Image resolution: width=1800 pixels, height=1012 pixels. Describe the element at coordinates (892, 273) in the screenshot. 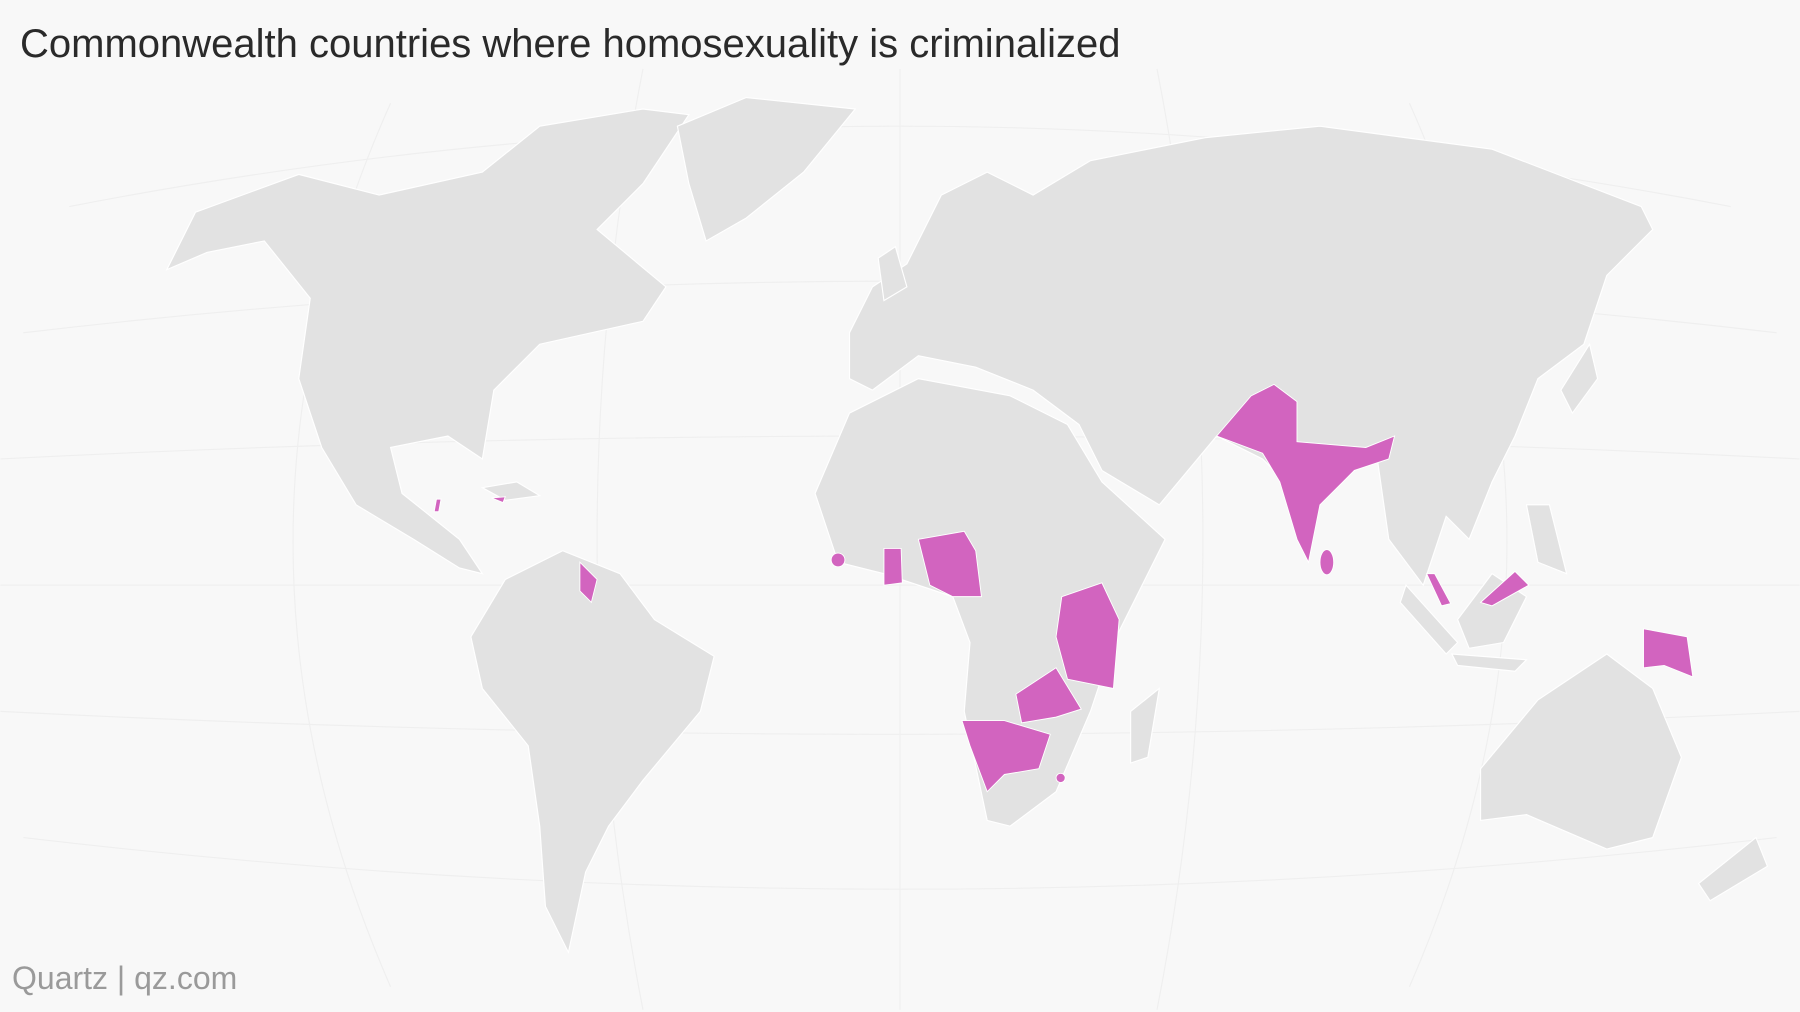

I see `british-isles` at that location.